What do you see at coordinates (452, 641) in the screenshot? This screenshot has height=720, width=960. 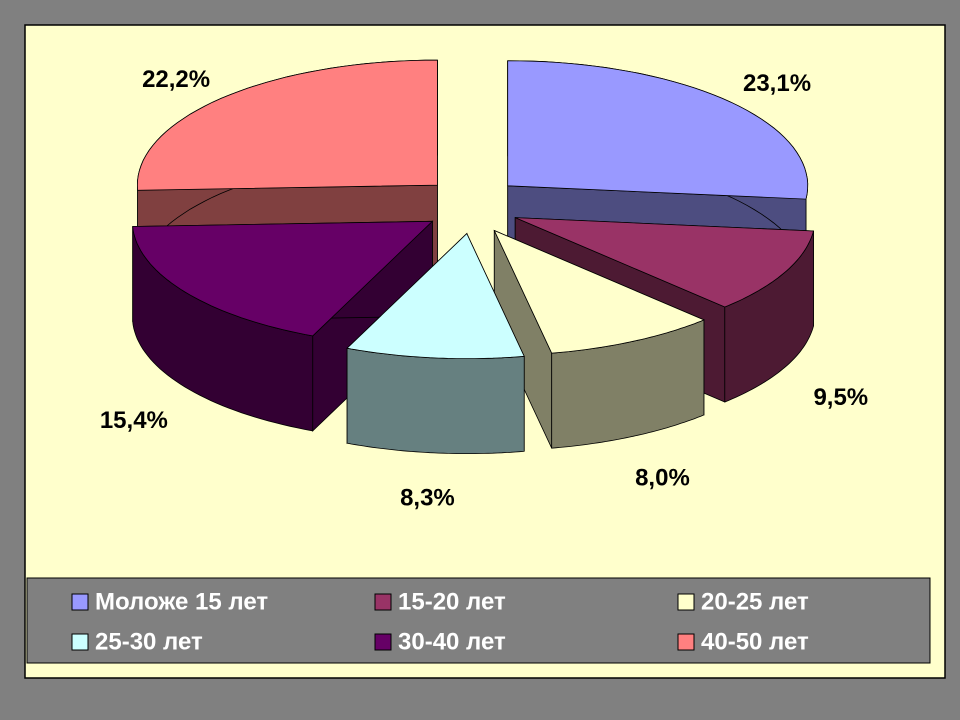 I see `legend-label: 30-40 лет` at bounding box center [452, 641].